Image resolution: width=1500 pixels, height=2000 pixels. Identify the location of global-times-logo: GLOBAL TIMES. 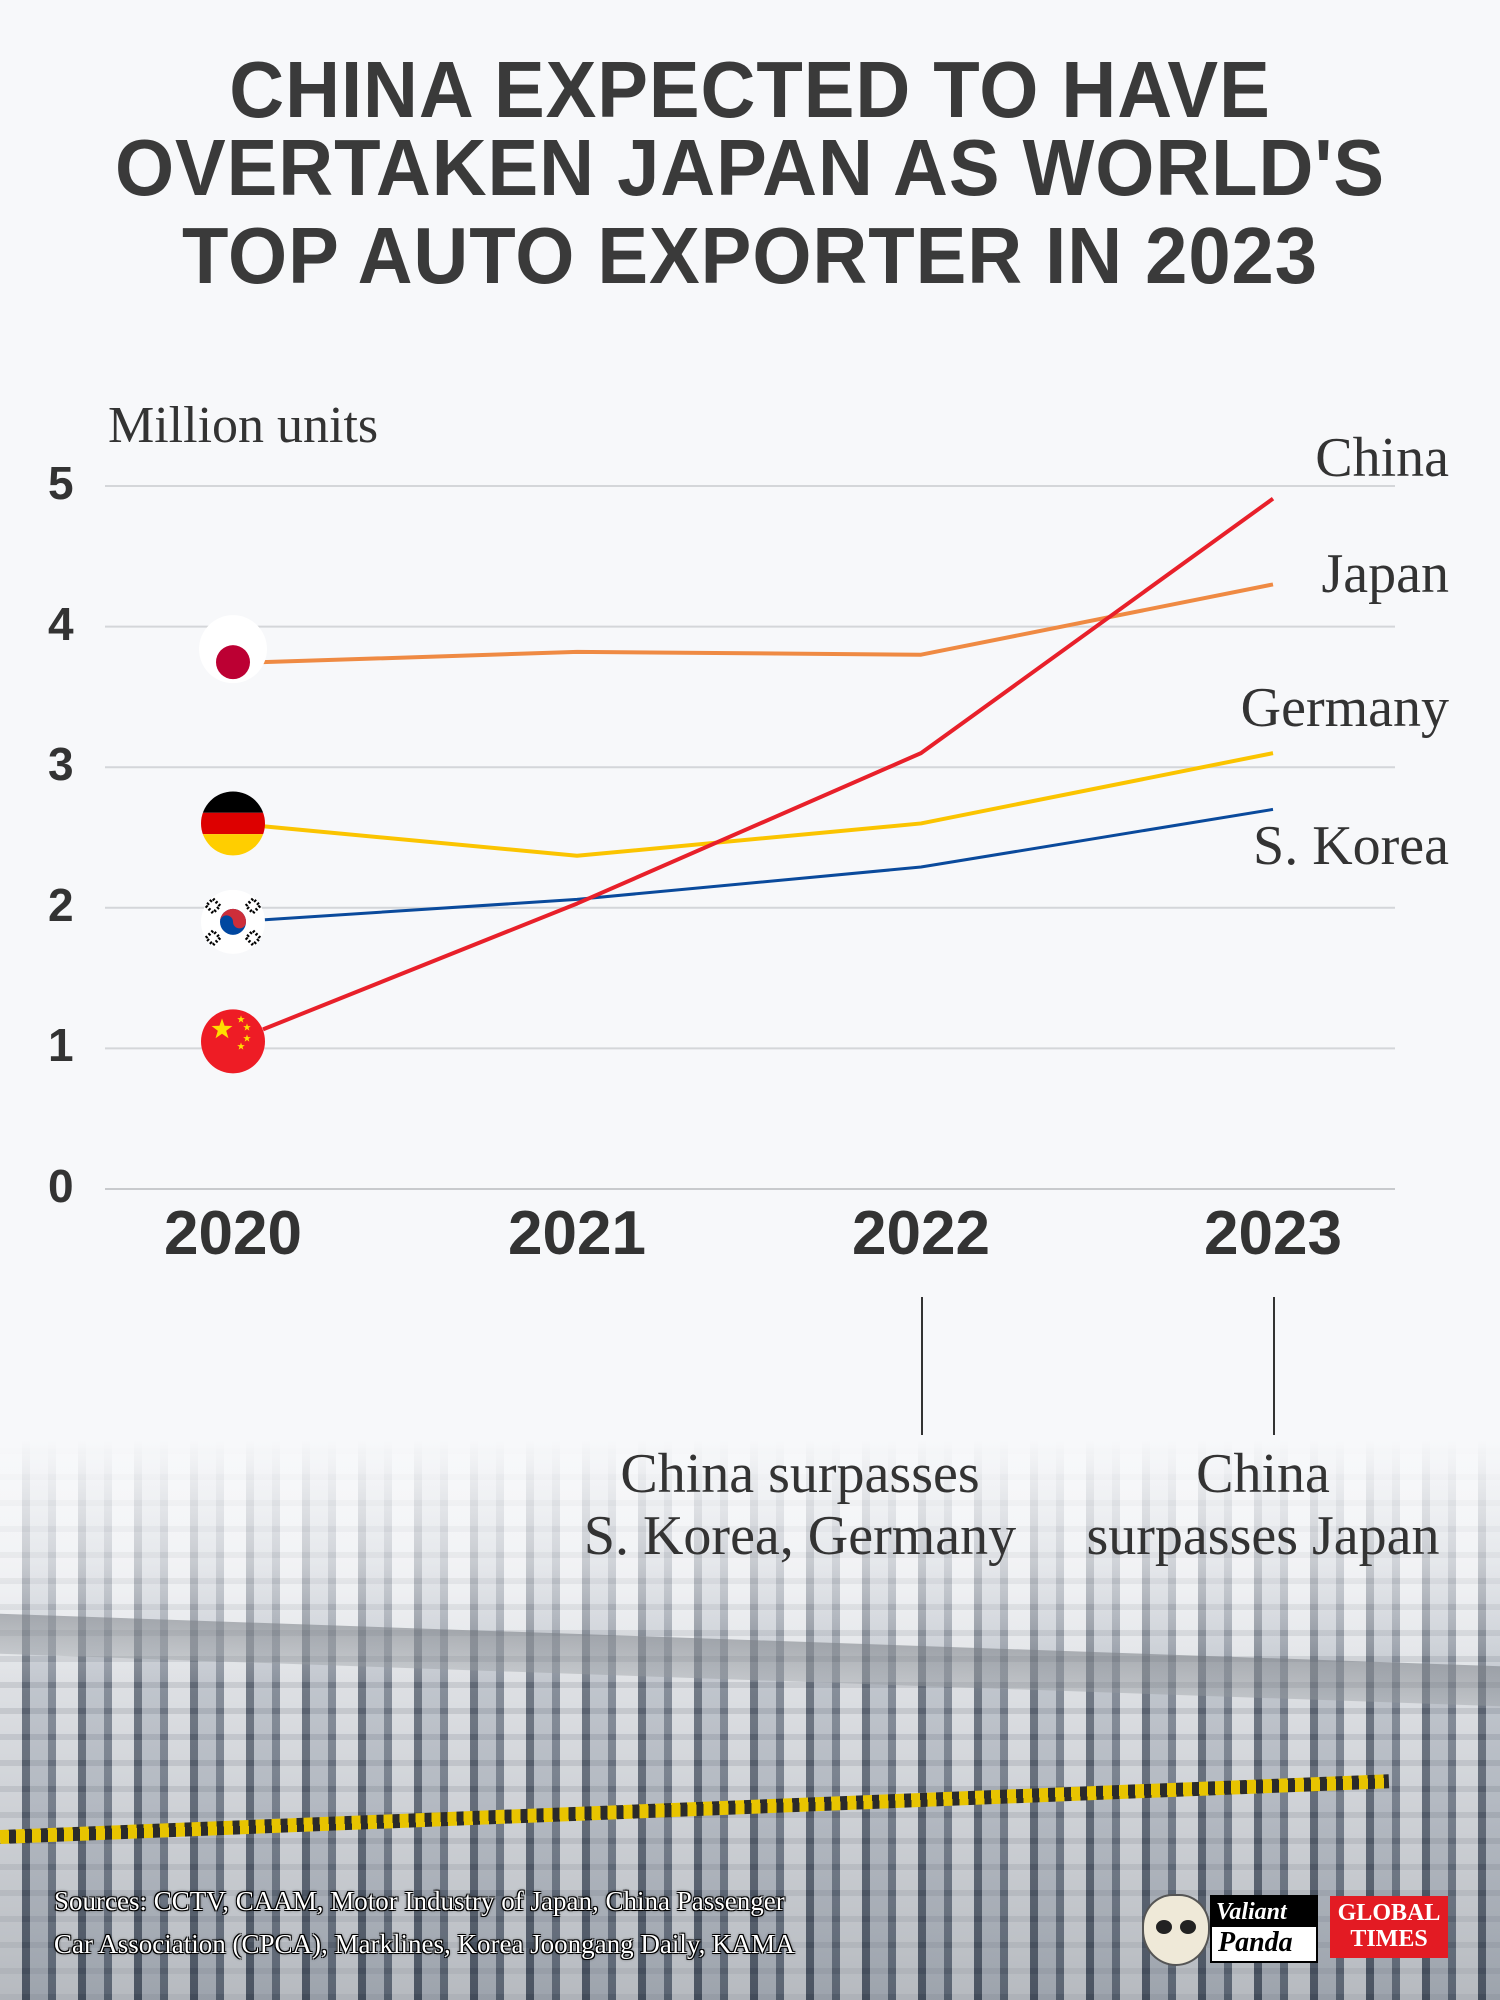
(1389, 1927).